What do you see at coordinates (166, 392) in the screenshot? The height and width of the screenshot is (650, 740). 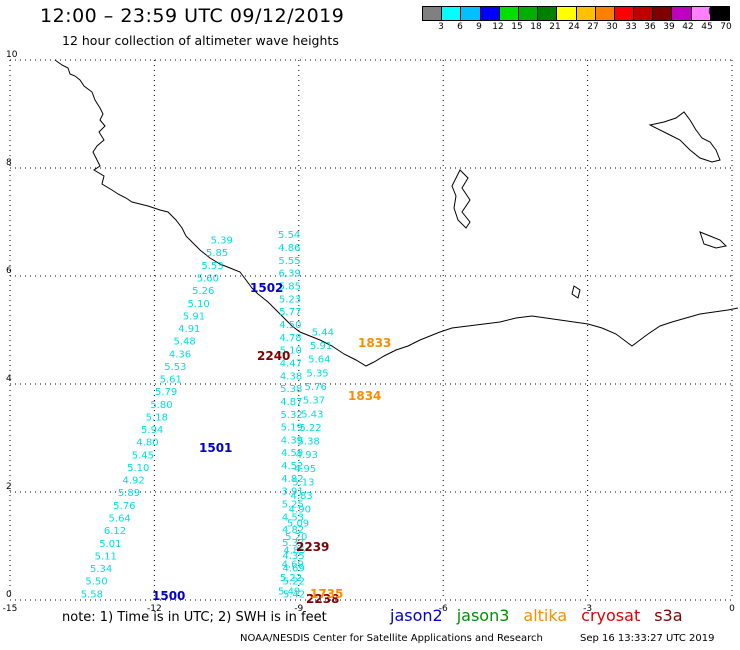 I see `wave-height-value: 5.79` at bounding box center [166, 392].